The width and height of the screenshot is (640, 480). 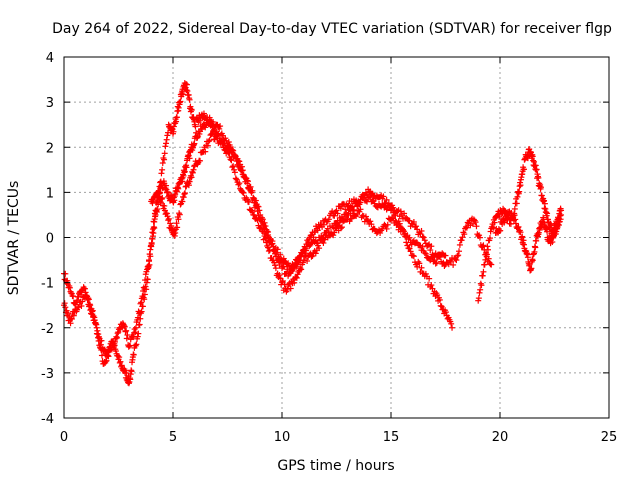 I want to click on x-tick-label: 20, so click(x=500, y=437).